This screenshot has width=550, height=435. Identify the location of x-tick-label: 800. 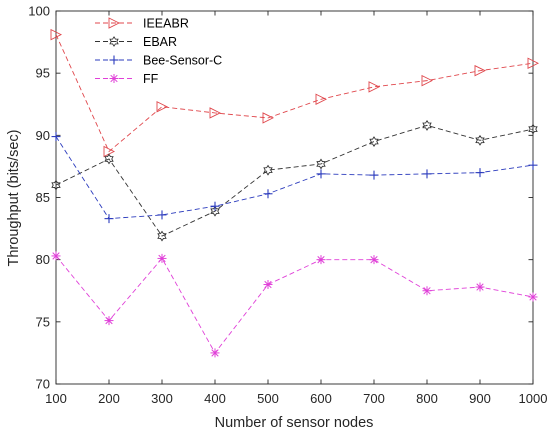
(427, 398).